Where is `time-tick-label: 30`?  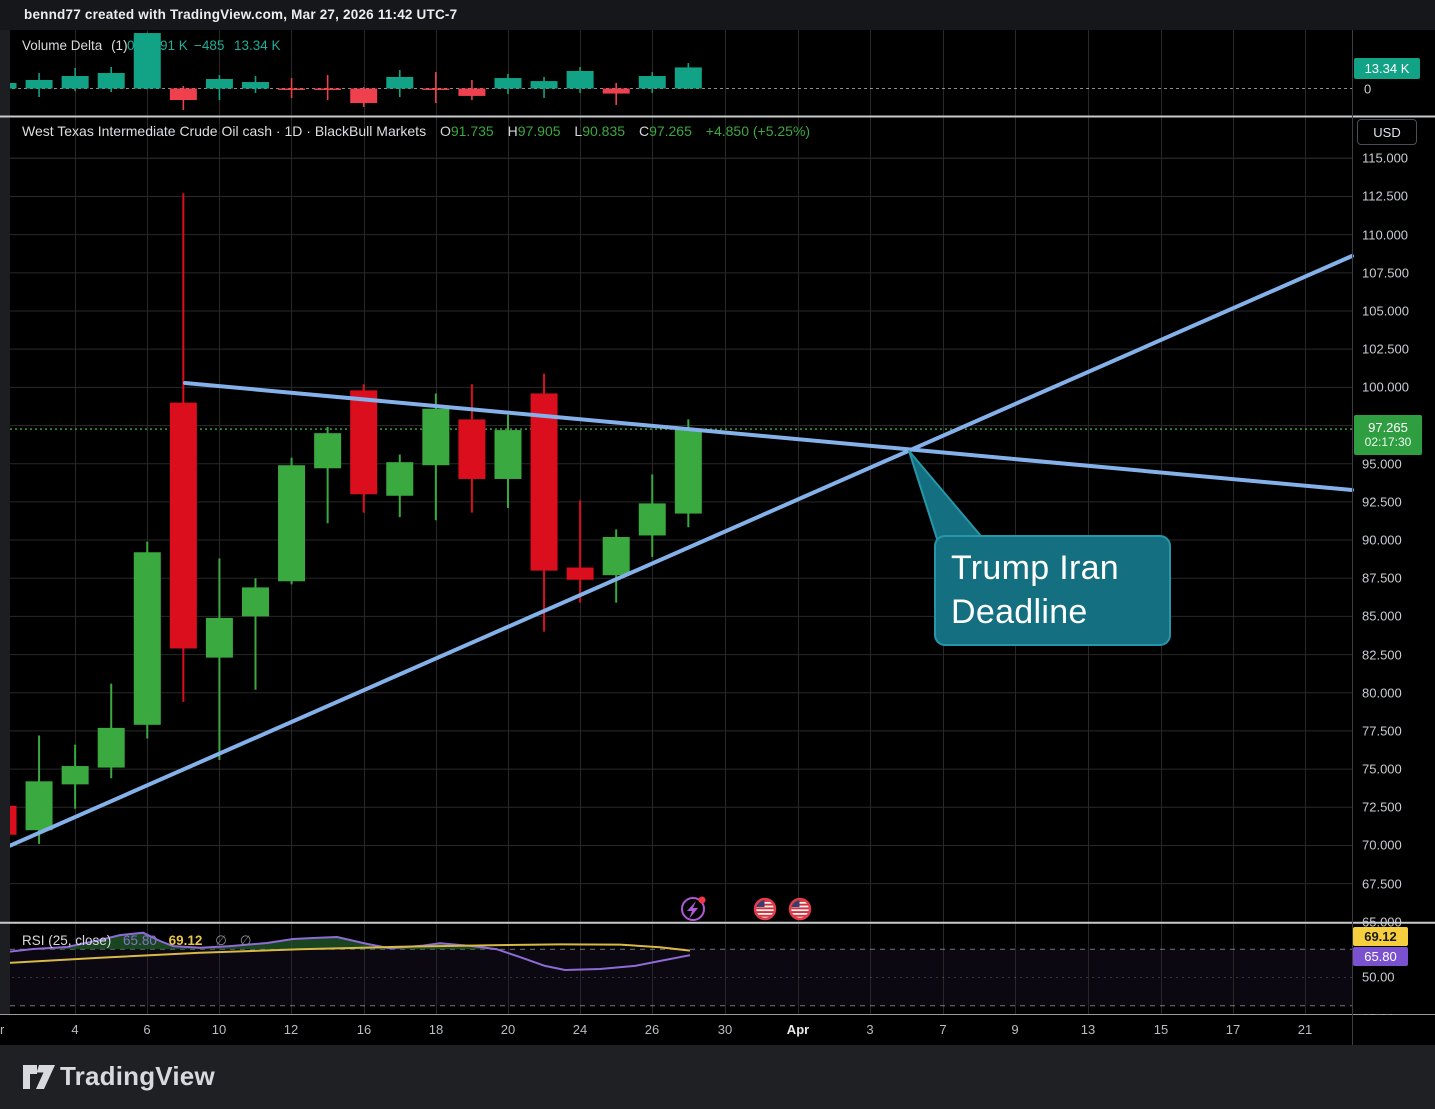 time-tick-label: 30 is located at coordinates (725, 1029).